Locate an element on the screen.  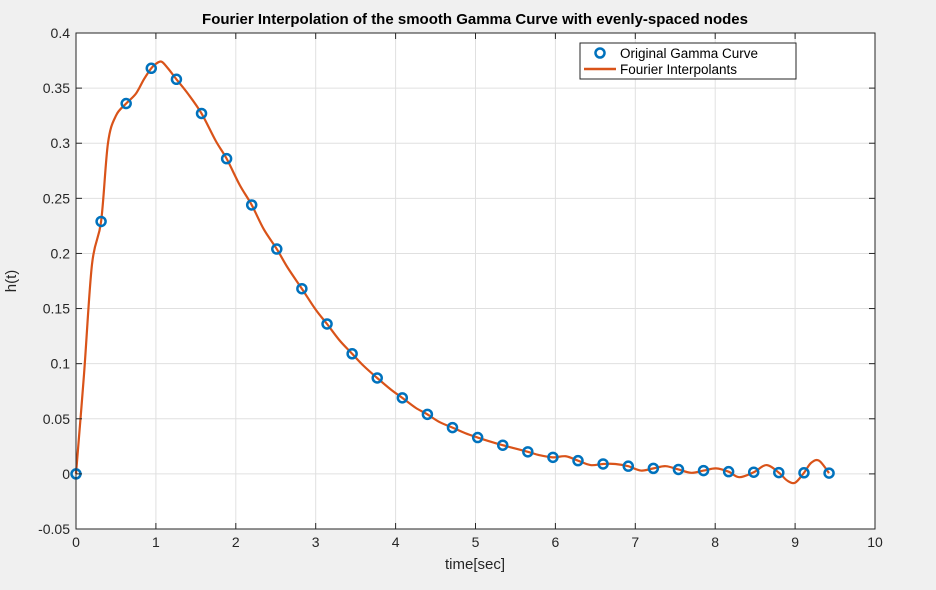
y-tick-label: 0 is located at coordinates (66, 474).